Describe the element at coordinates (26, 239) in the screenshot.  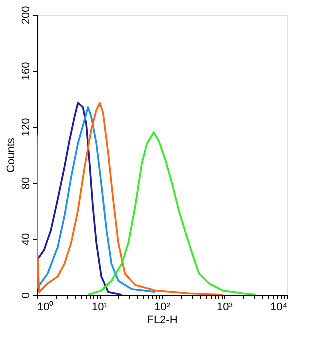
I see `y-tick-label: 40` at that location.